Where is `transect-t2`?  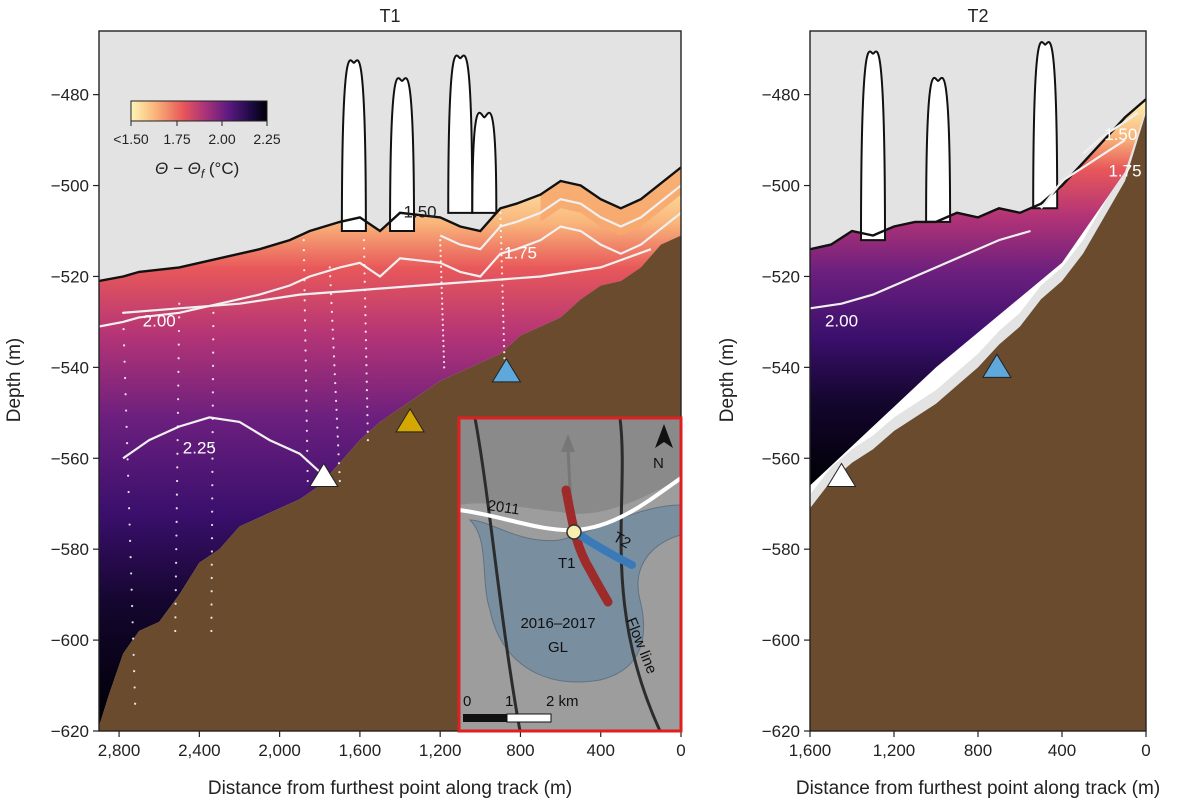
transect-t2 is located at coordinates (605, 549).